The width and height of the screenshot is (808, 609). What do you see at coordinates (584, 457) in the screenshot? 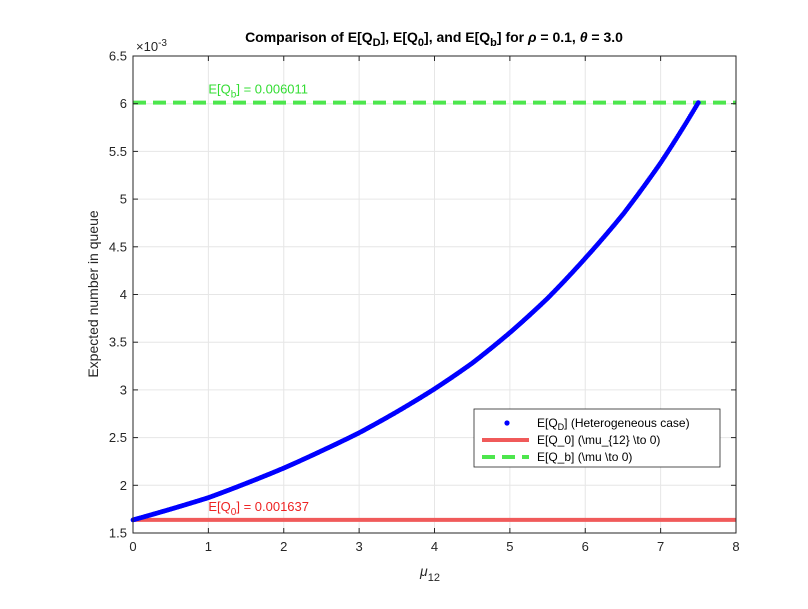
I see `legend-label-eqb: E[Q_b] (\mu \to 0)` at bounding box center [584, 457].